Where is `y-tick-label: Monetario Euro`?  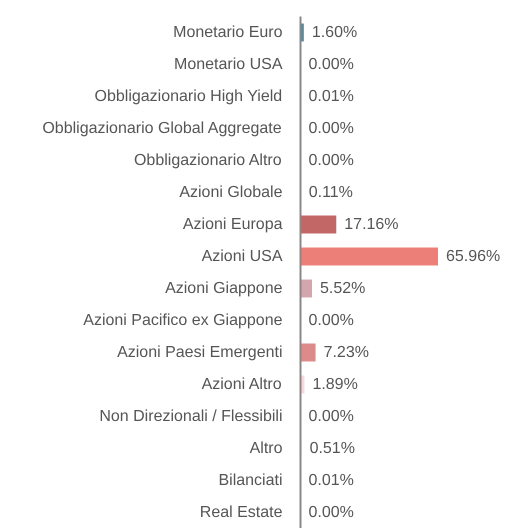
y-tick-label: Monetario Euro is located at coordinates (228, 32).